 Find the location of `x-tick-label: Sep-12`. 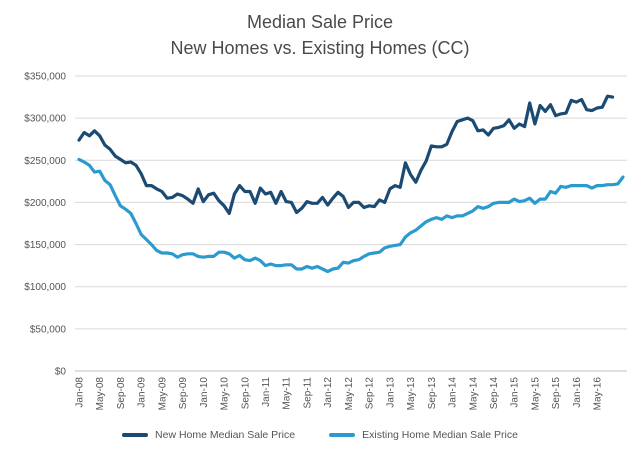

x-tick-label: Sep-12 is located at coordinates (370, 393).